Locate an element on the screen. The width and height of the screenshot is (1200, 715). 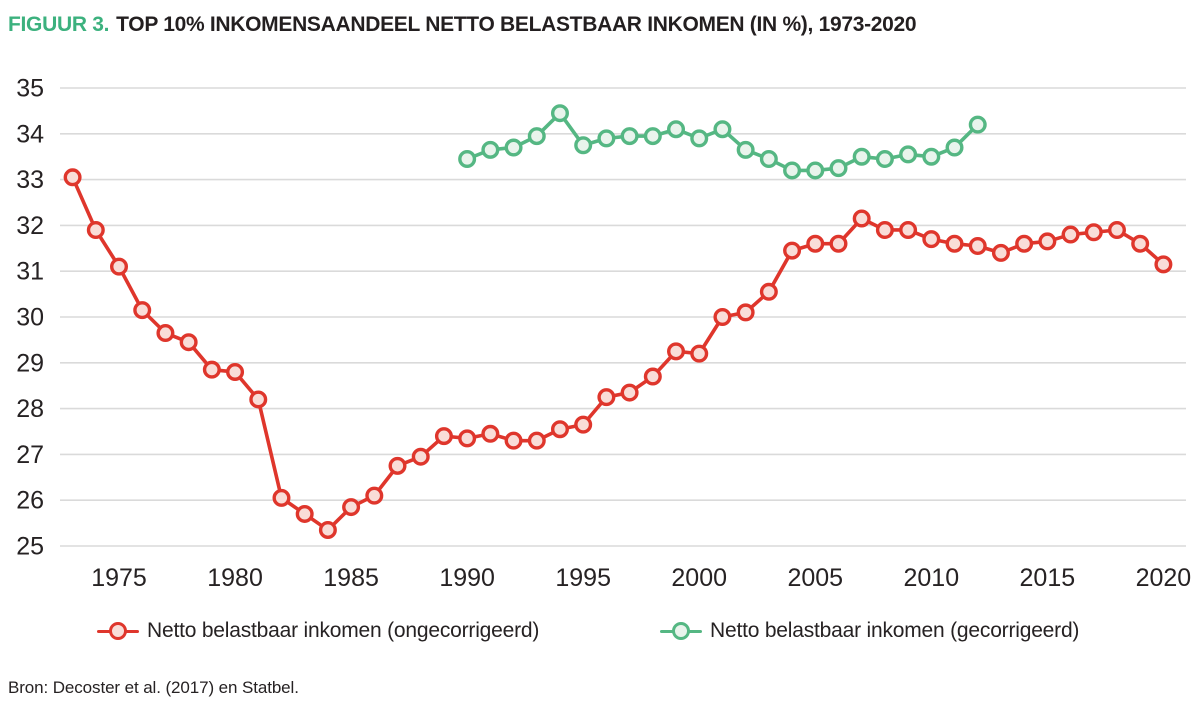
y-axis-tick-label: 28 is located at coordinates (30, 409).